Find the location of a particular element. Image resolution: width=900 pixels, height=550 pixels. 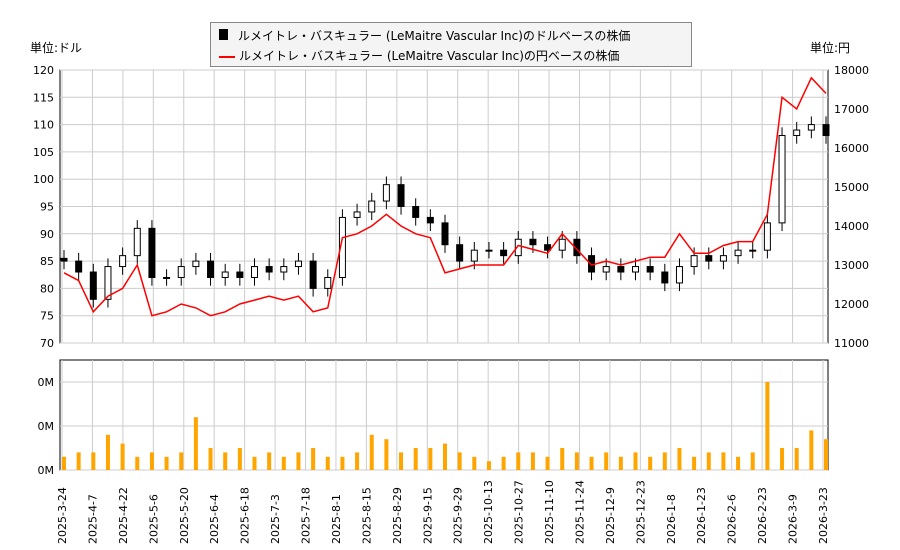

y-tick-label-jpy: 14000 is located at coordinates (851, 226).